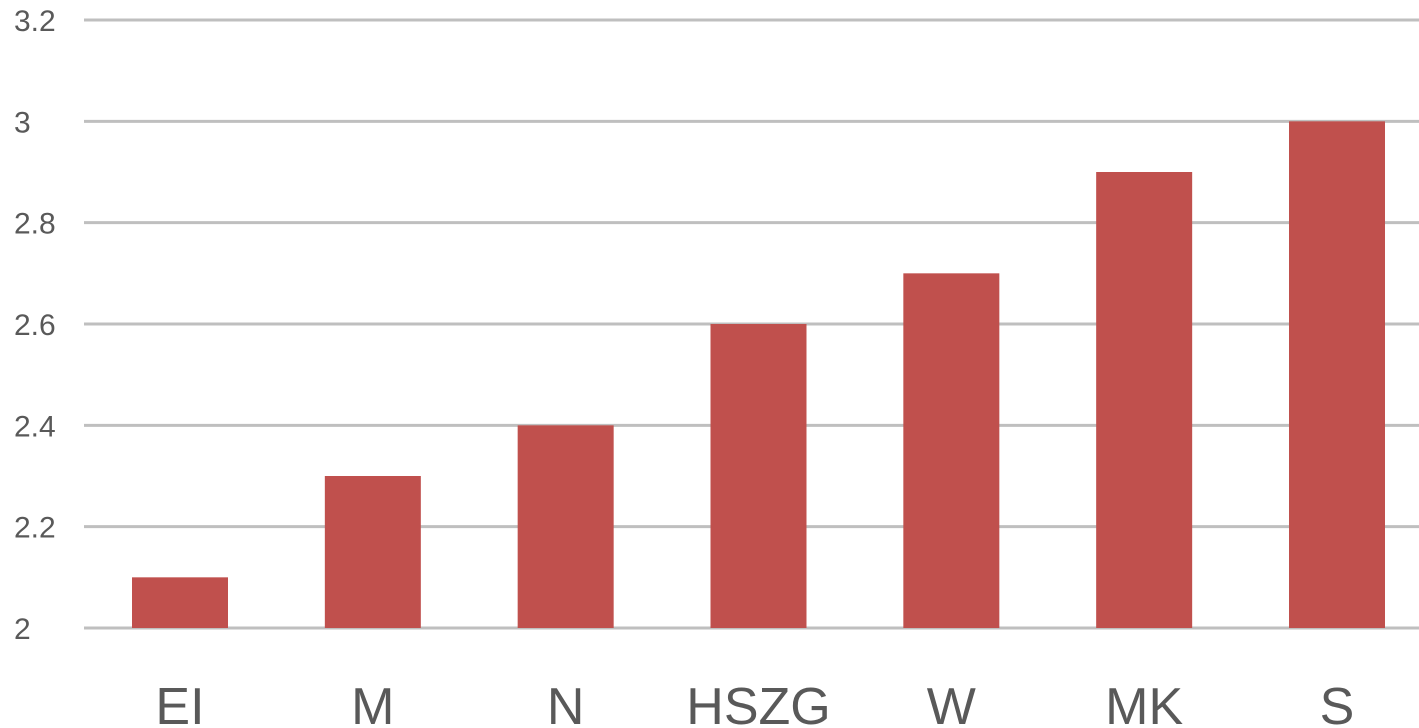 This screenshot has width=1419, height=728. I want to click on x-axis-tick-labels: EI M N HSZG W MK S, so click(754, 703).